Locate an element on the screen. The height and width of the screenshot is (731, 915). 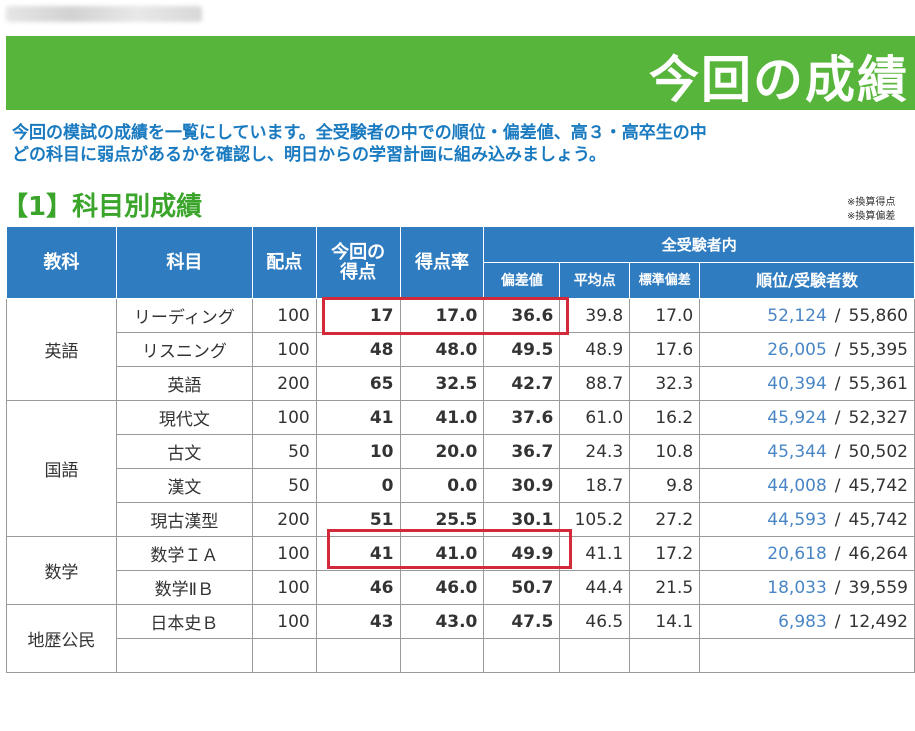
tokuten-cell: 10 is located at coordinates (358, 451).